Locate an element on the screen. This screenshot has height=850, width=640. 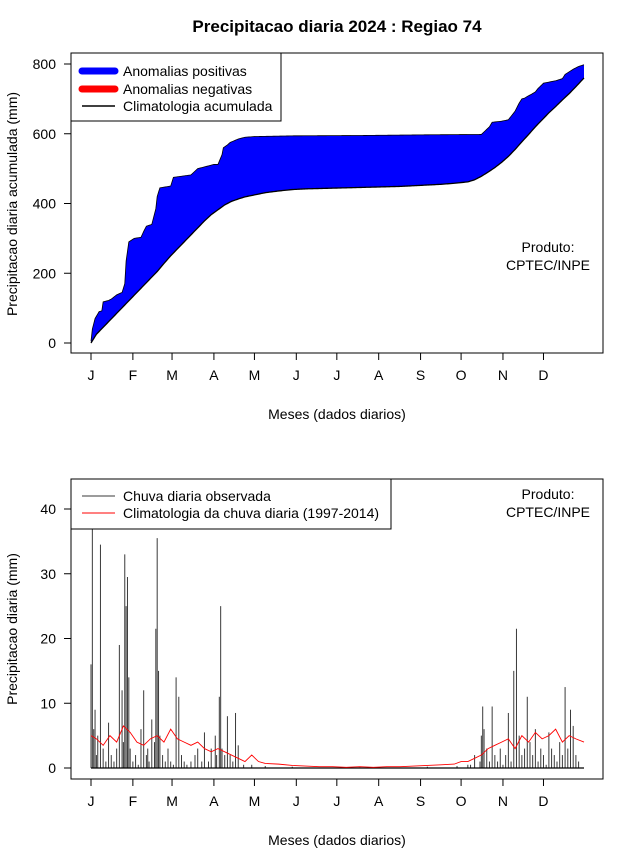
credit-line1-top: Produto: is located at coordinates (548, 247).